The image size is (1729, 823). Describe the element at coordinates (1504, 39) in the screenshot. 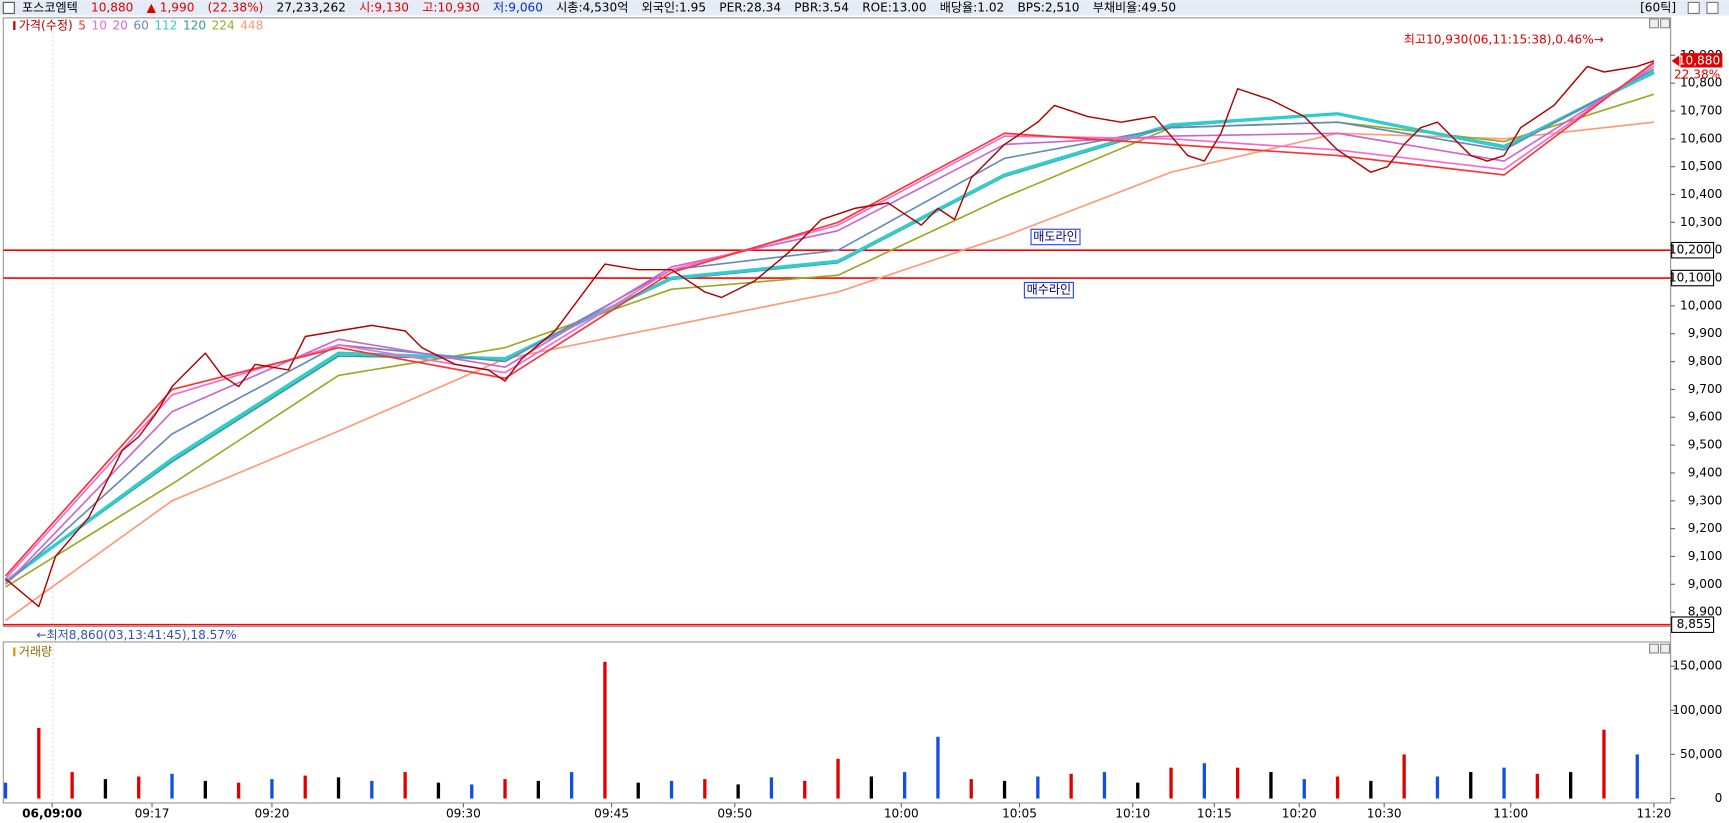

I see `high-annotation: 최고10,930(06,11:15:38),0.46%→` at that location.